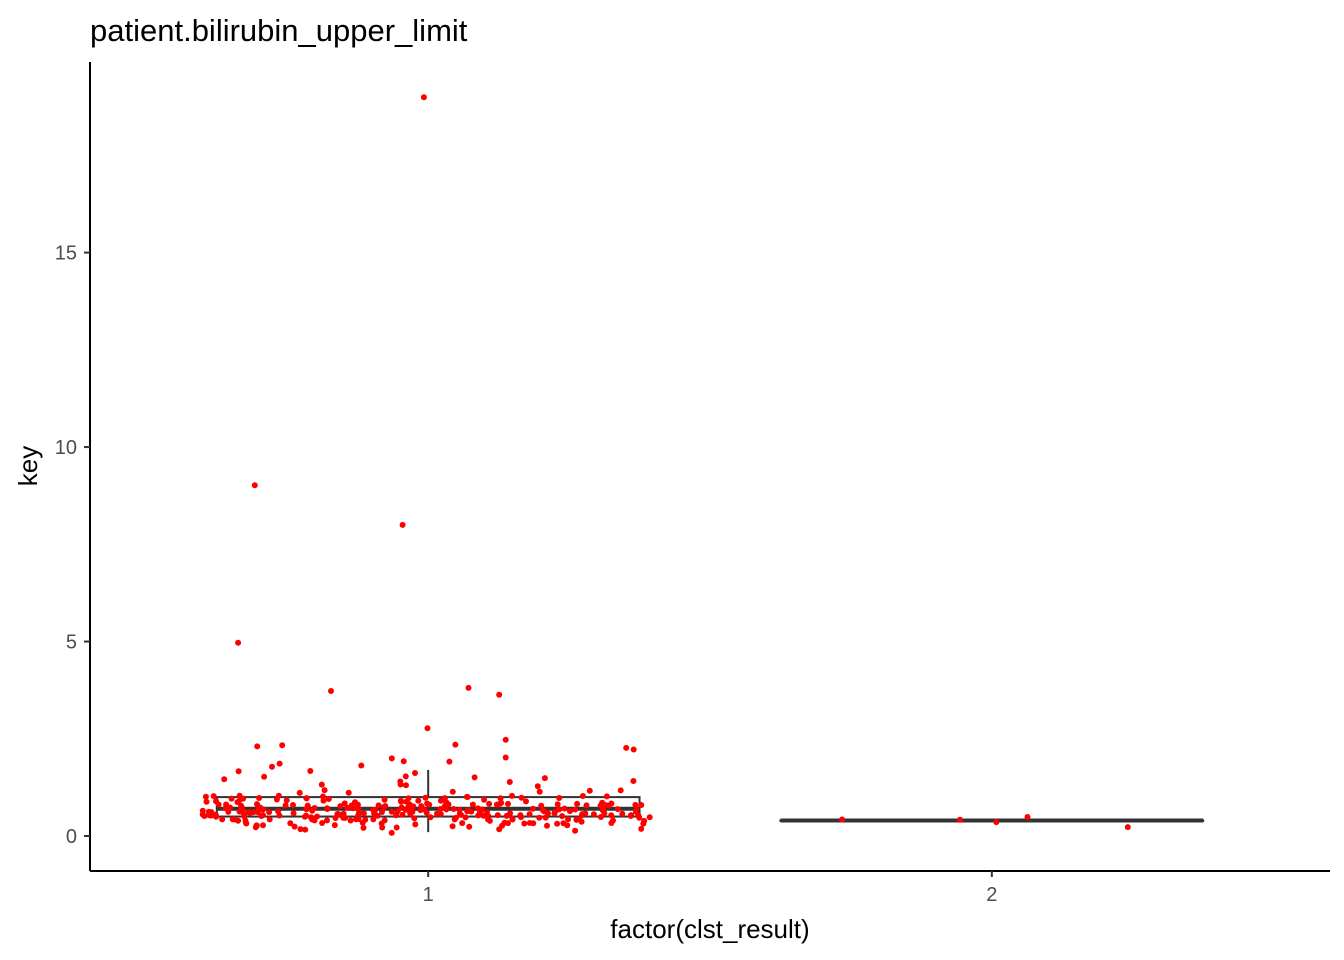  What do you see at coordinates (71, 643) in the screenshot?
I see `y-tick-label: 5` at bounding box center [71, 643].